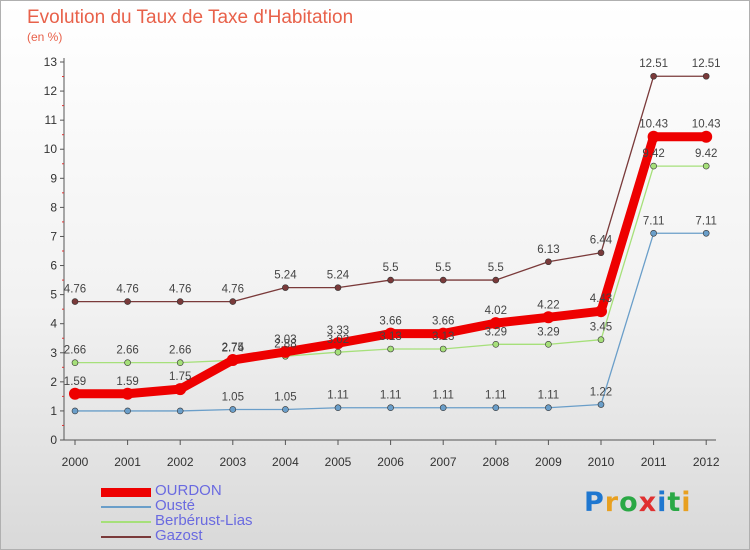 This screenshot has width=750, height=550. I want to click on x-tick-label: 2006, so click(390, 462).